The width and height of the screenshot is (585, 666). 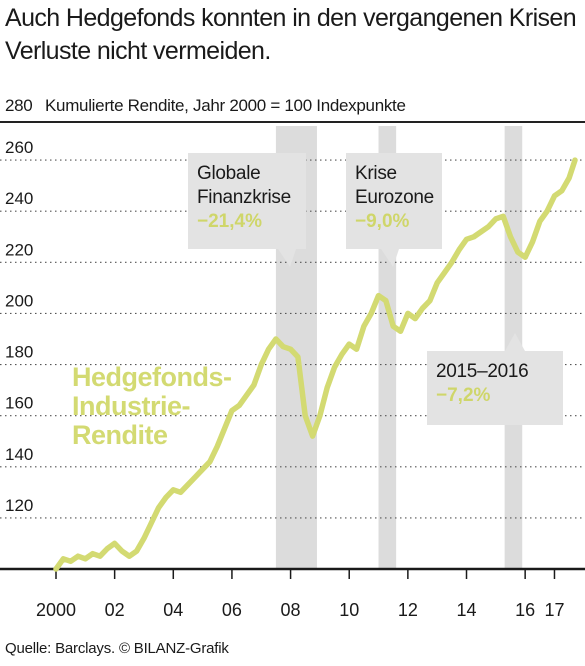 I want to click on x-tick-label-08: 08, so click(x=291, y=610).